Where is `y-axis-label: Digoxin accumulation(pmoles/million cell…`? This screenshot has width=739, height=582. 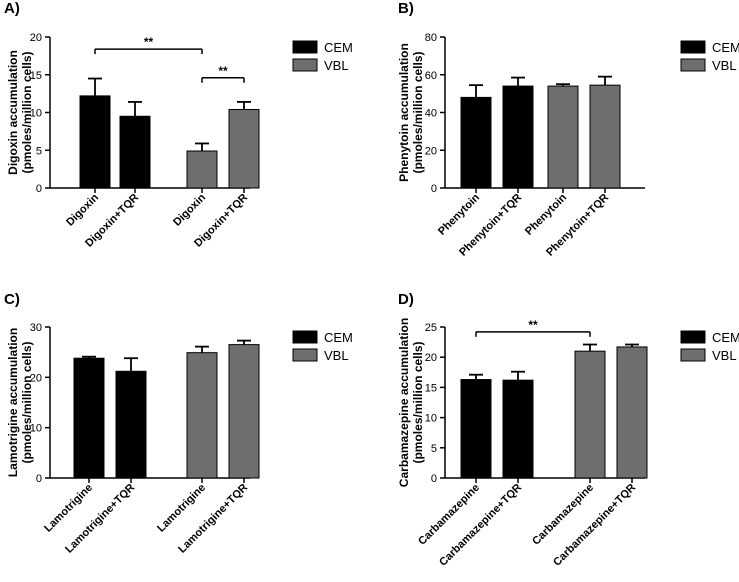
y-axis-label: Digoxin accumulation(pmoles/million cell… is located at coordinates (20, 112).